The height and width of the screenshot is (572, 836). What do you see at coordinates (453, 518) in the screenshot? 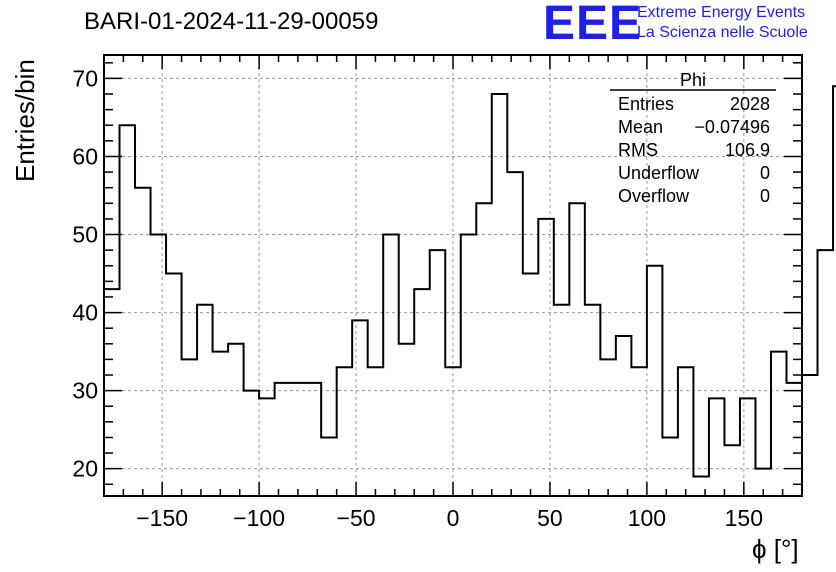
I see `x-tick-label: 0` at bounding box center [453, 518].